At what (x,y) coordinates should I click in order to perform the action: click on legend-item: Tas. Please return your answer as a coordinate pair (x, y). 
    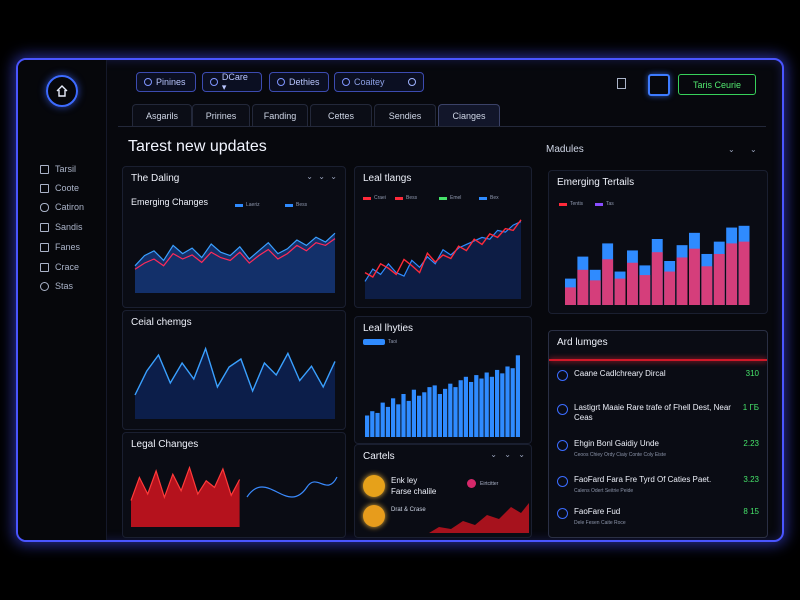
    Looking at the image, I should click on (604, 204).